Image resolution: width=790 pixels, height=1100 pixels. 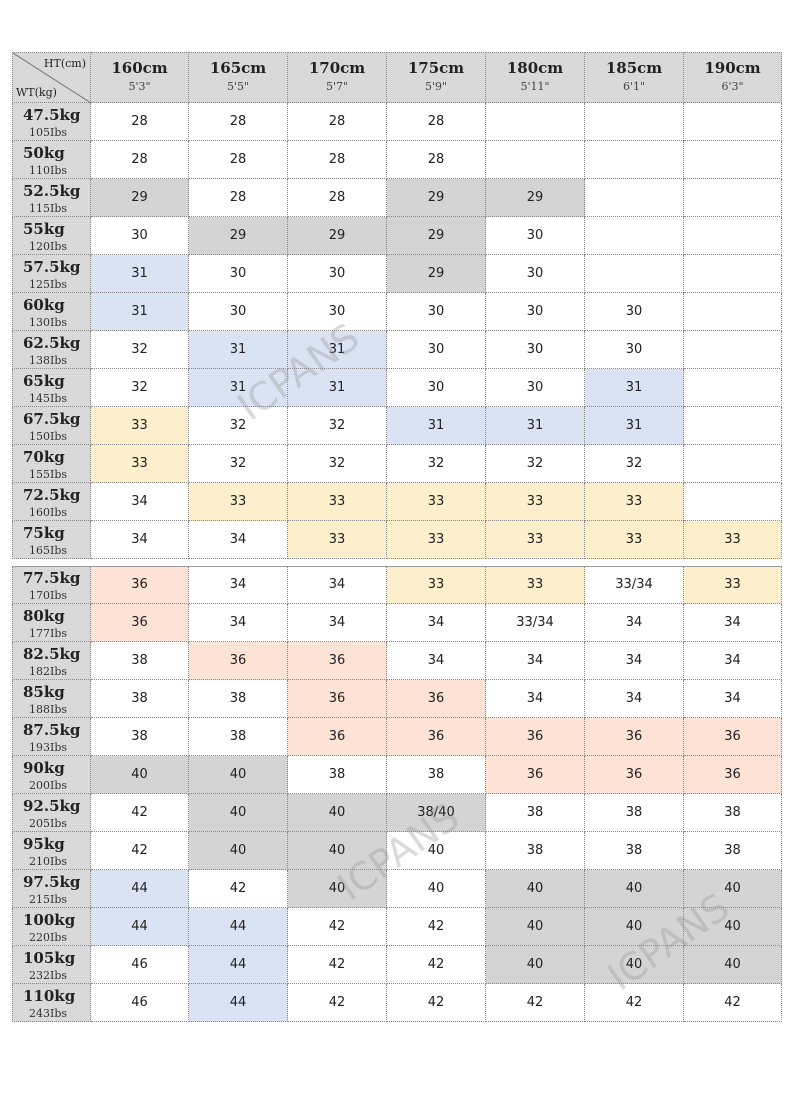 I want to click on height-cm: 175cm, so click(x=436, y=68).